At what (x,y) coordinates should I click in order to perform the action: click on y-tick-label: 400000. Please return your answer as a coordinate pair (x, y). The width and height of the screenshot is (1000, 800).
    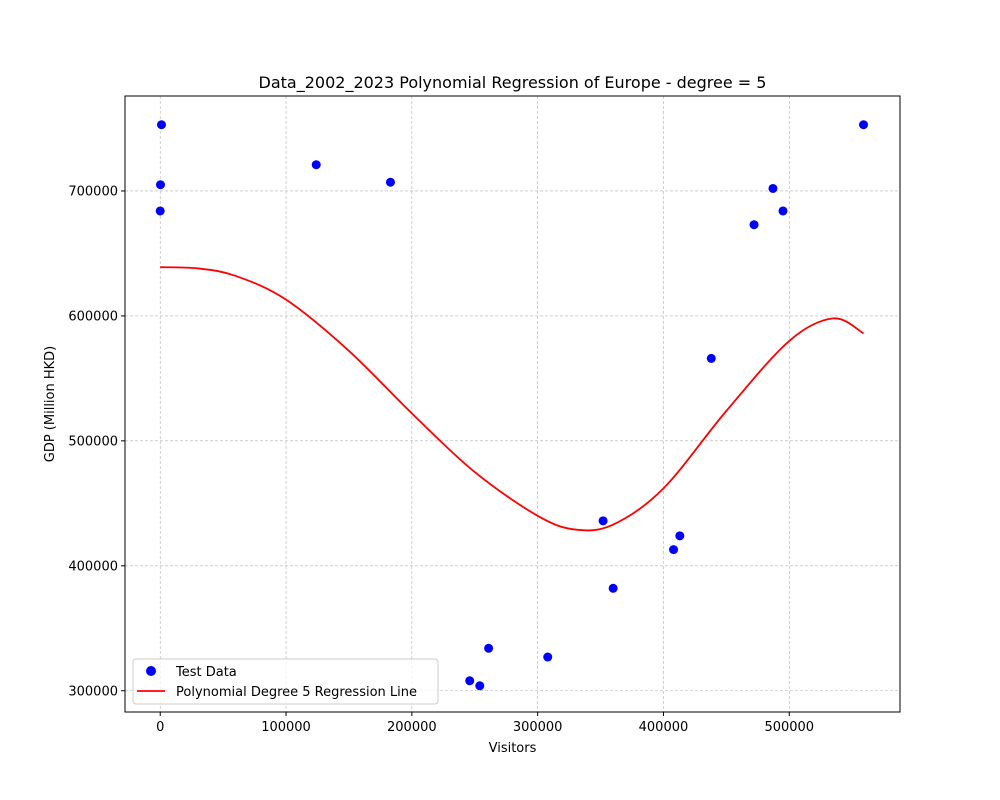
    Looking at the image, I should click on (93, 566).